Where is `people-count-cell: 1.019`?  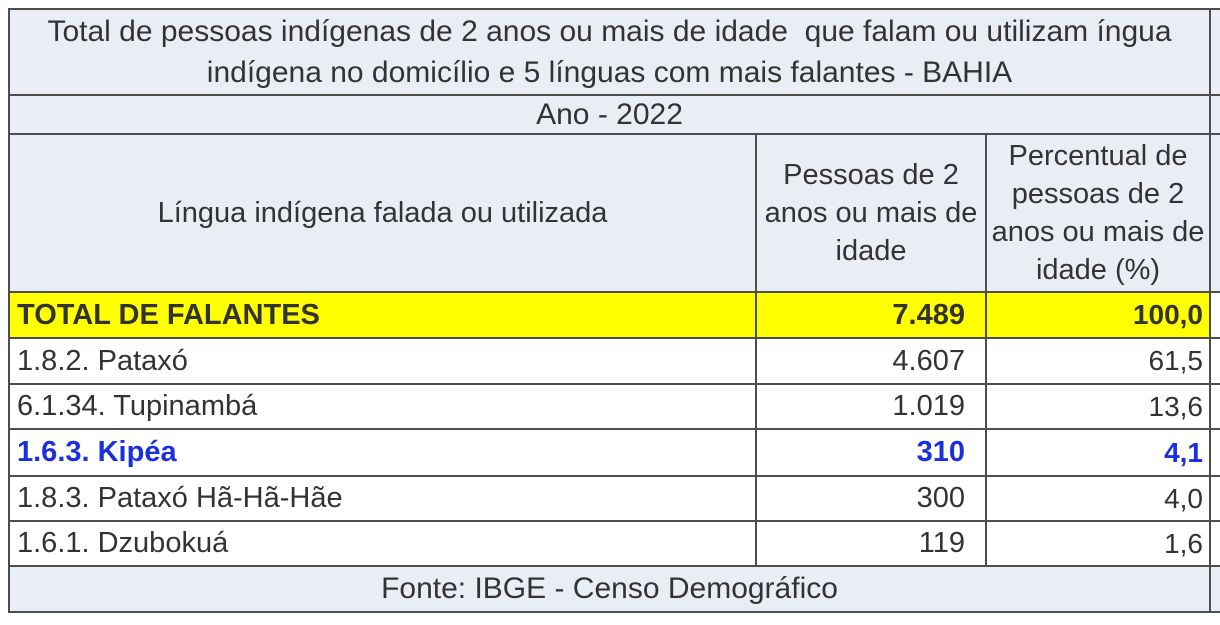 people-count-cell: 1.019 is located at coordinates (871, 406).